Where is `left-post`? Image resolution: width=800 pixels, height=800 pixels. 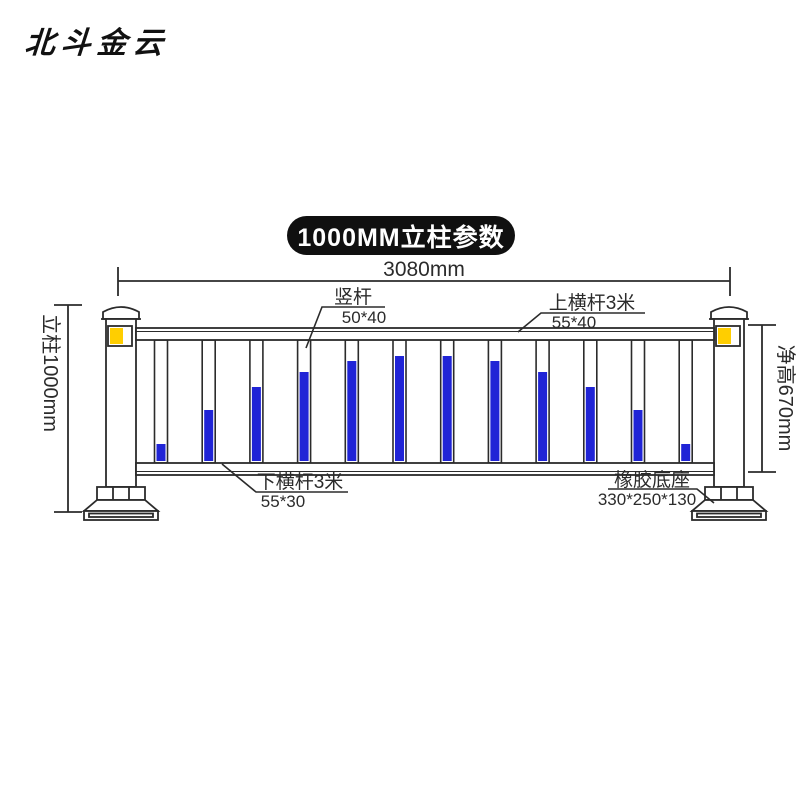 left-post is located at coordinates (121, 413).